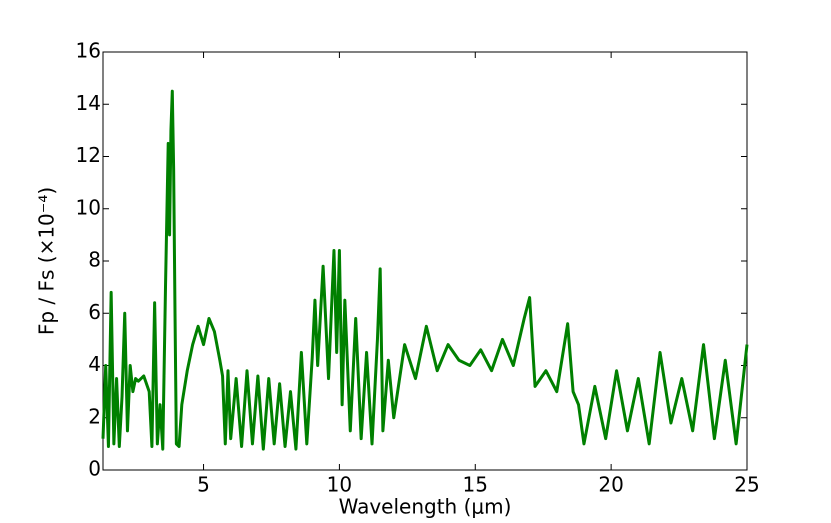  What do you see at coordinates (94, 416) in the screenshot?
I see `y-tick-label: 2` at bounding box center [94, 416].